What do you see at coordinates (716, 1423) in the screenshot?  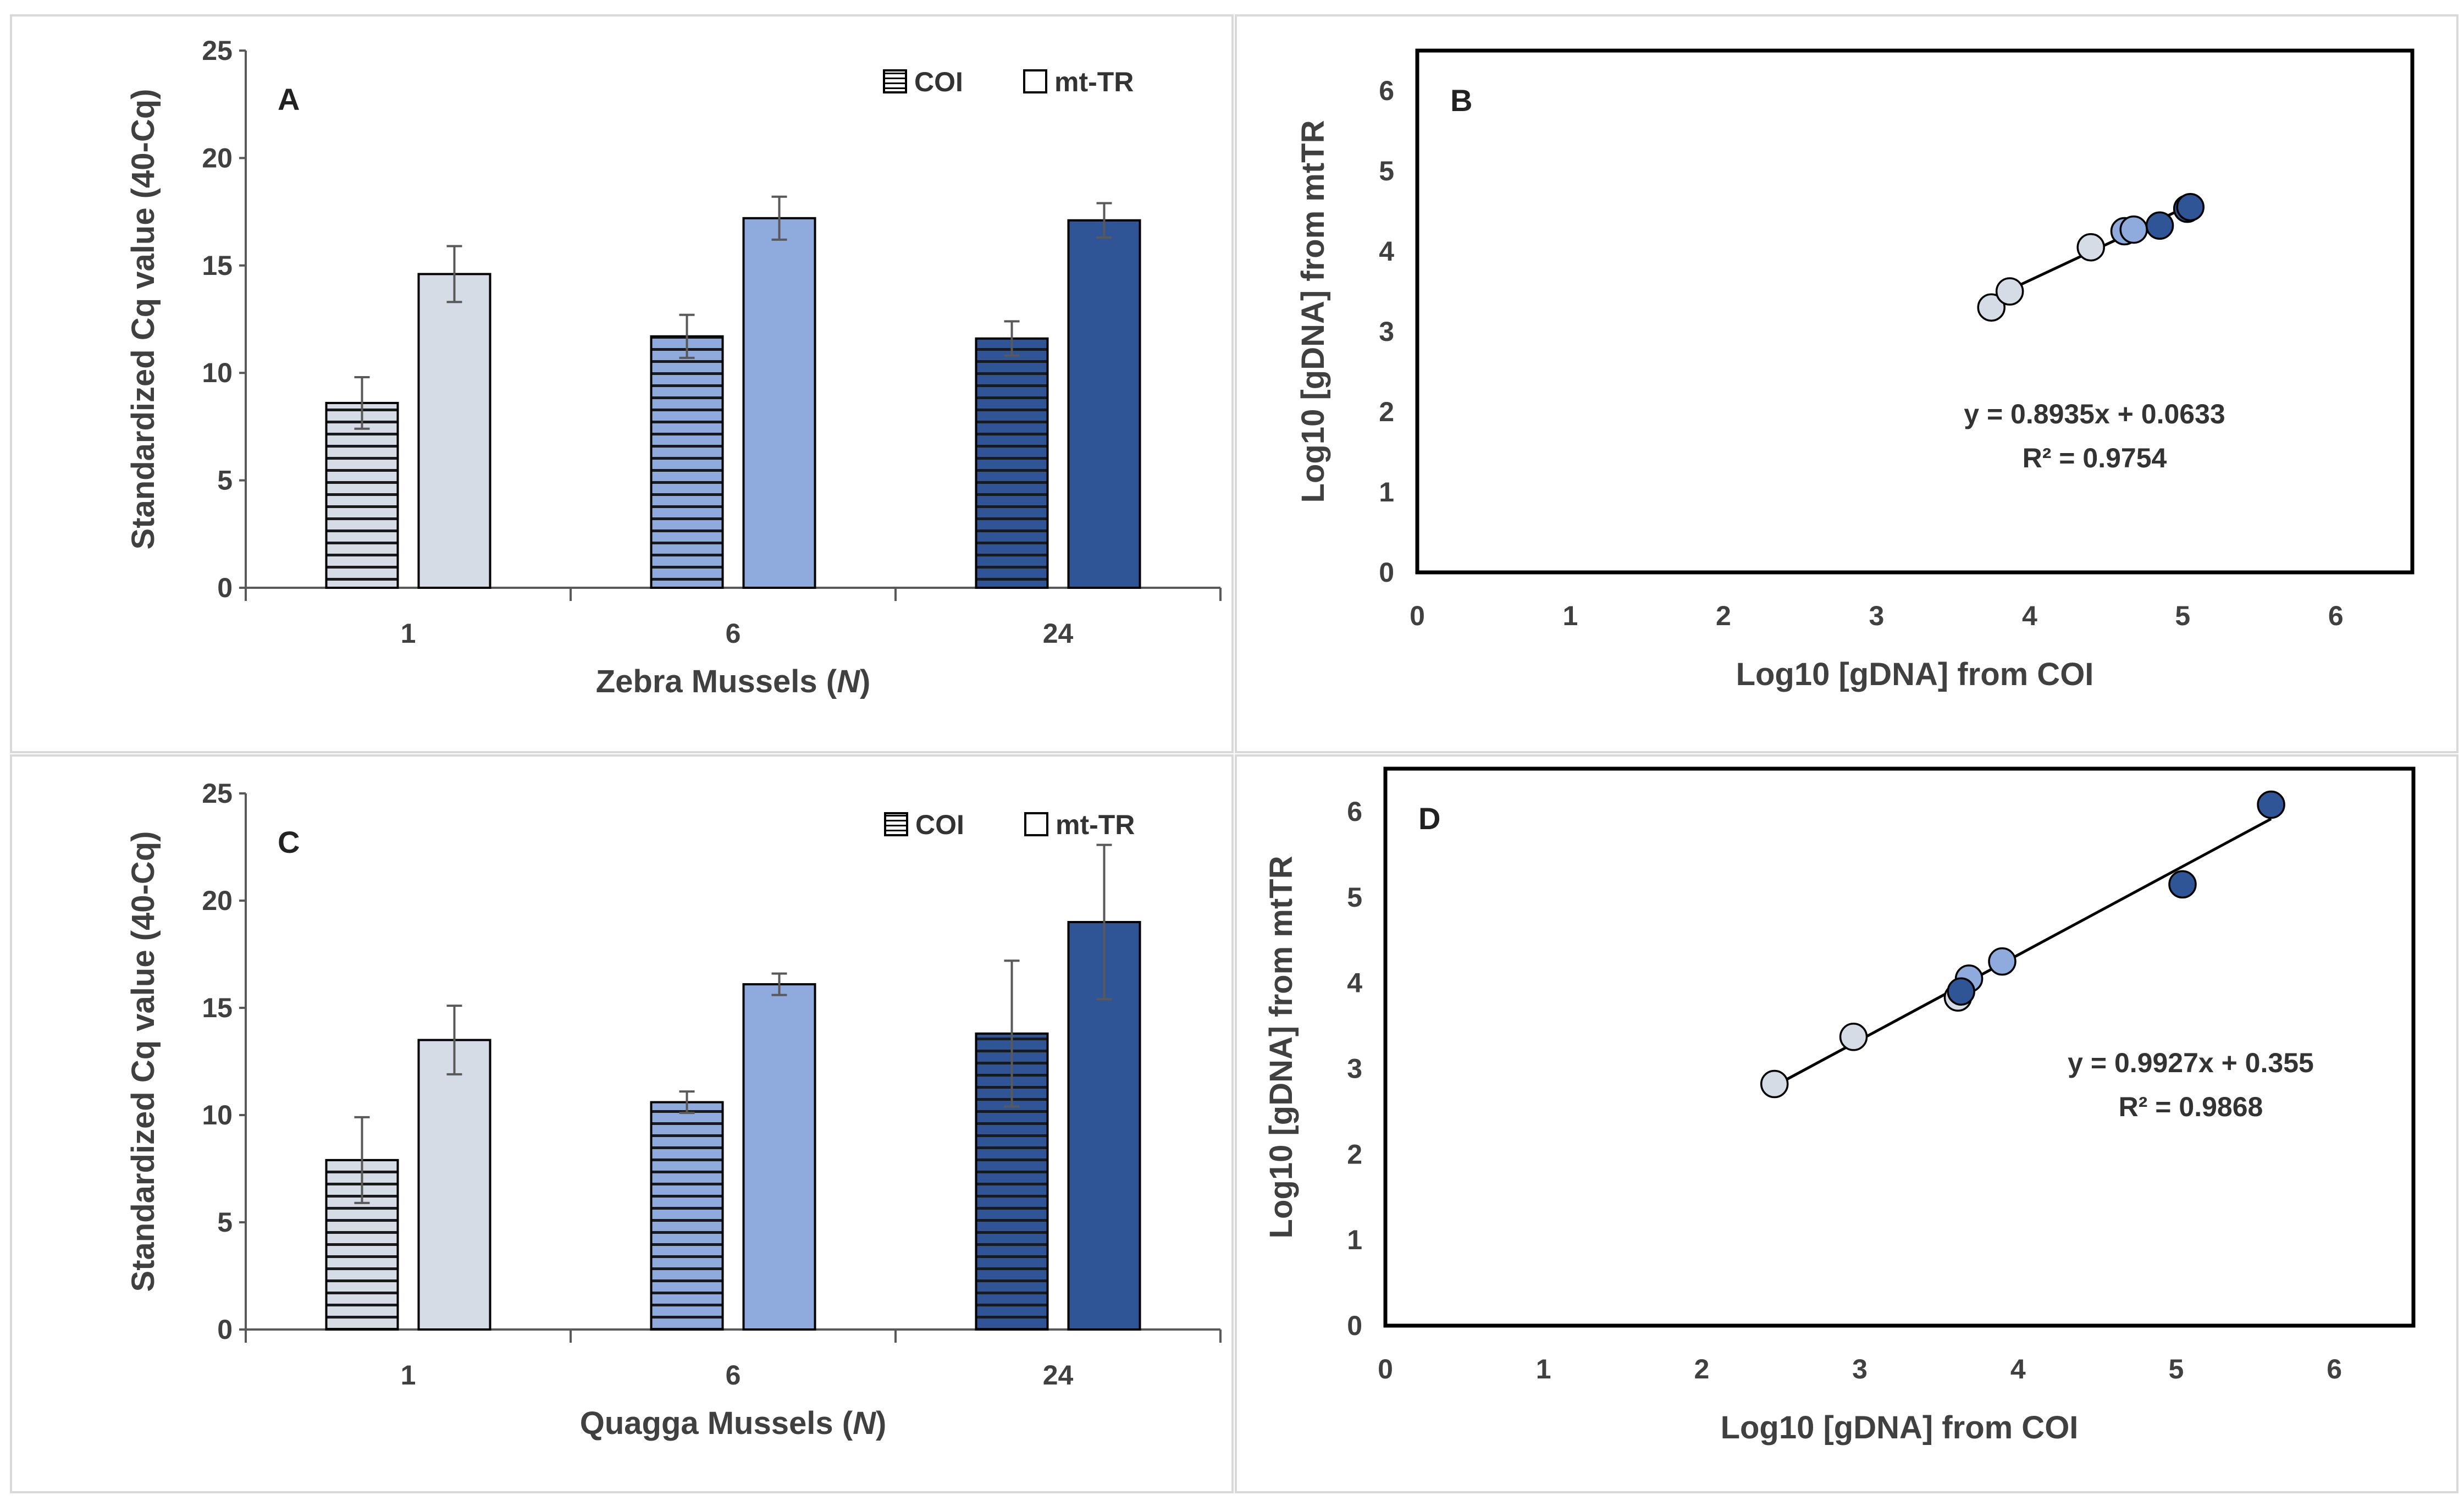 I see `x-axis-title-prefix: Quagga Mussels (` at bounding box center [716, 1423].